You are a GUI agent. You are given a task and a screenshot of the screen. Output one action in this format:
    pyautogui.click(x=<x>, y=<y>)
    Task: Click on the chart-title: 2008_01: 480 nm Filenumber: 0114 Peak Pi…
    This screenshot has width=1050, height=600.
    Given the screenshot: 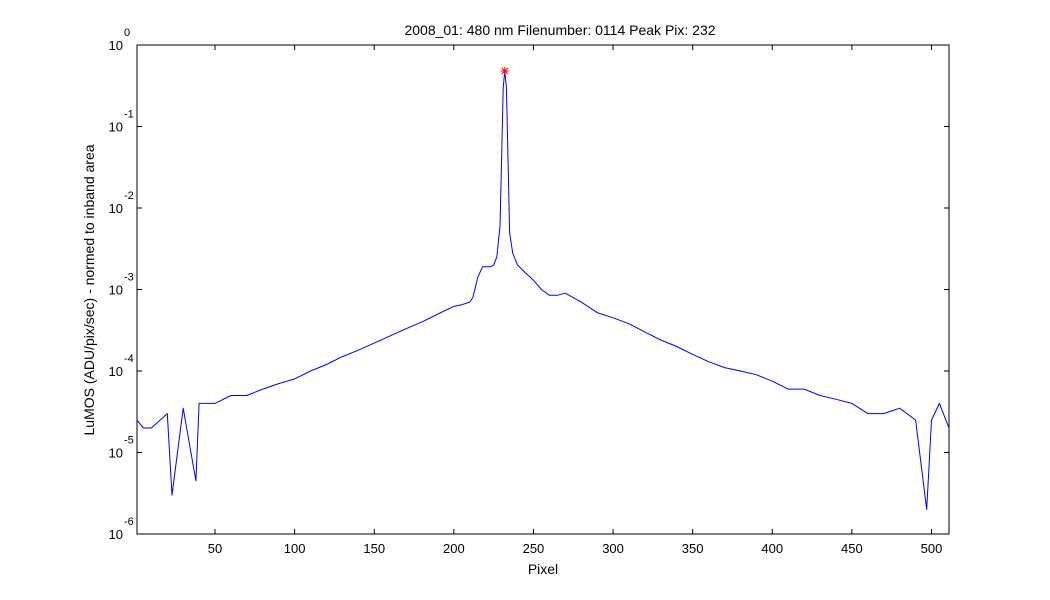 What is the action you would take?
    pyautogui.click(x=559, y=30)
    